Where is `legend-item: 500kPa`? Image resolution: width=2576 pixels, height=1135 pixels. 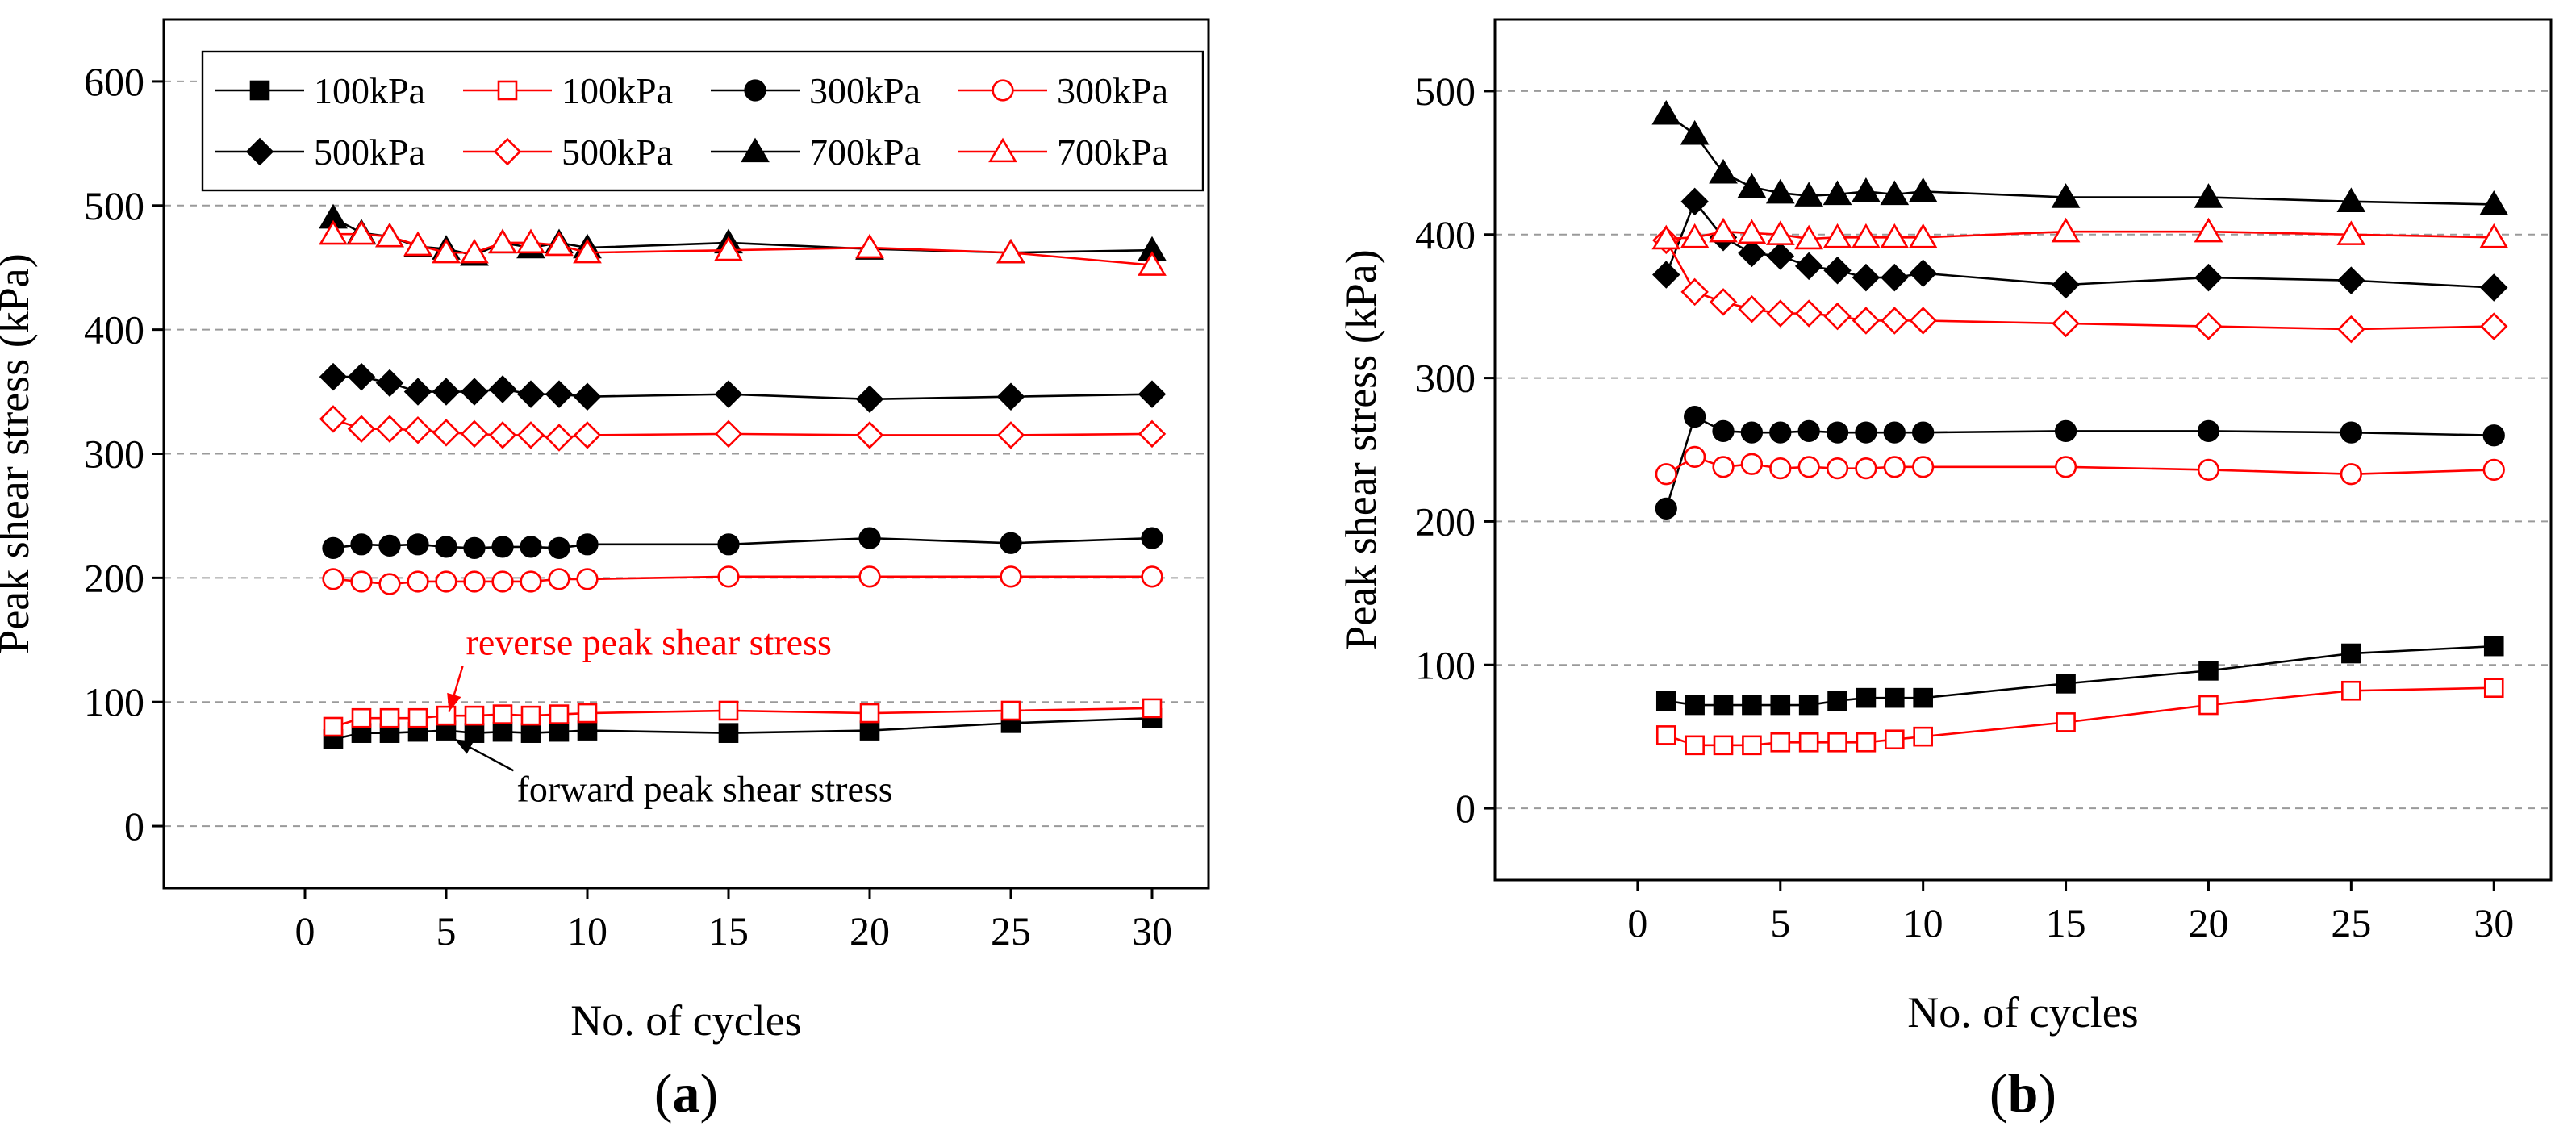 legend-item: 500kPa is located at coordinates (320, 152).